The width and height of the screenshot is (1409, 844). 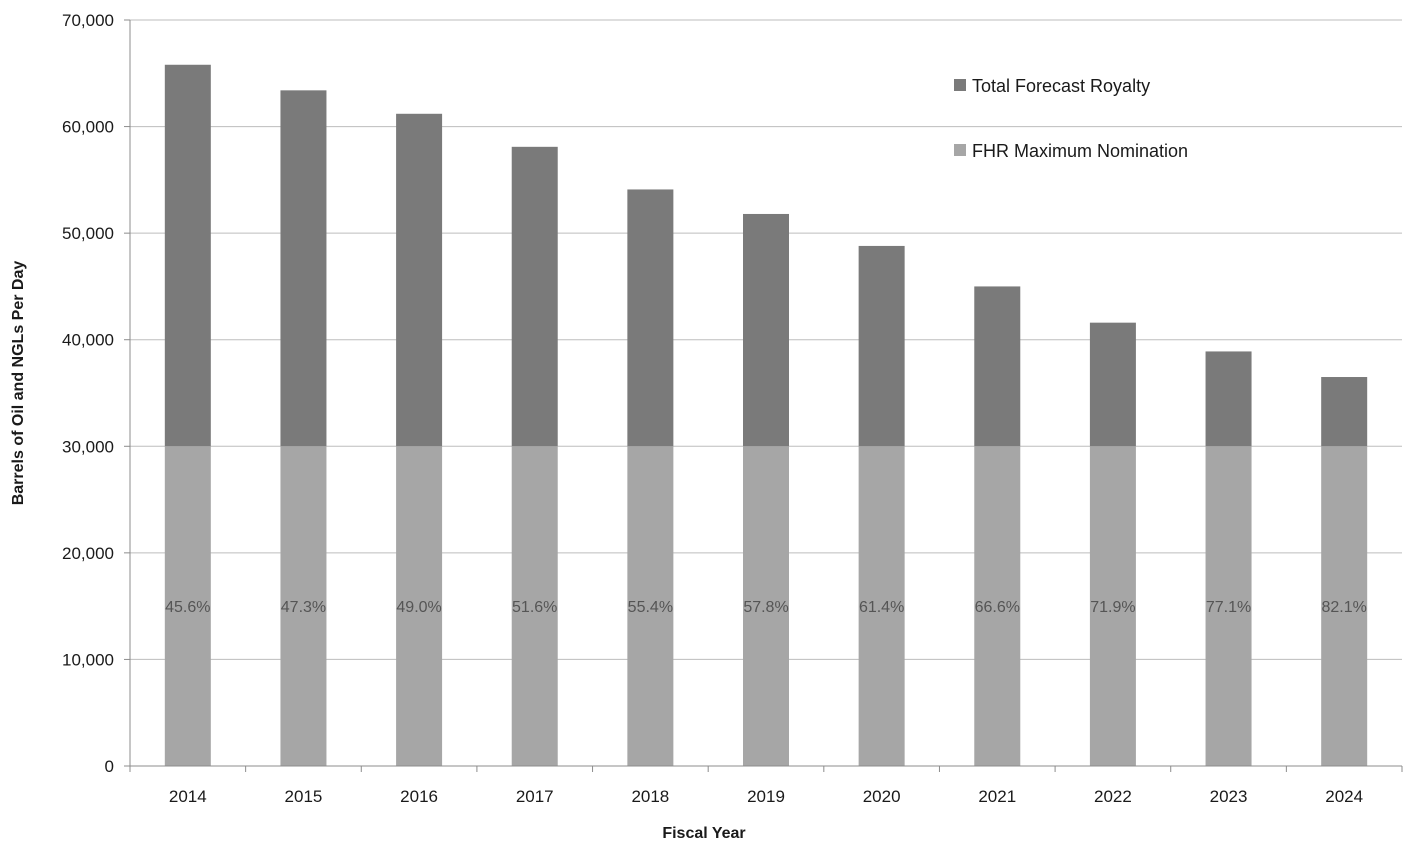 I want to click on legend-label-total-forecast-royalty: Total Forecast Royalty, so click(x=1061, y=86).